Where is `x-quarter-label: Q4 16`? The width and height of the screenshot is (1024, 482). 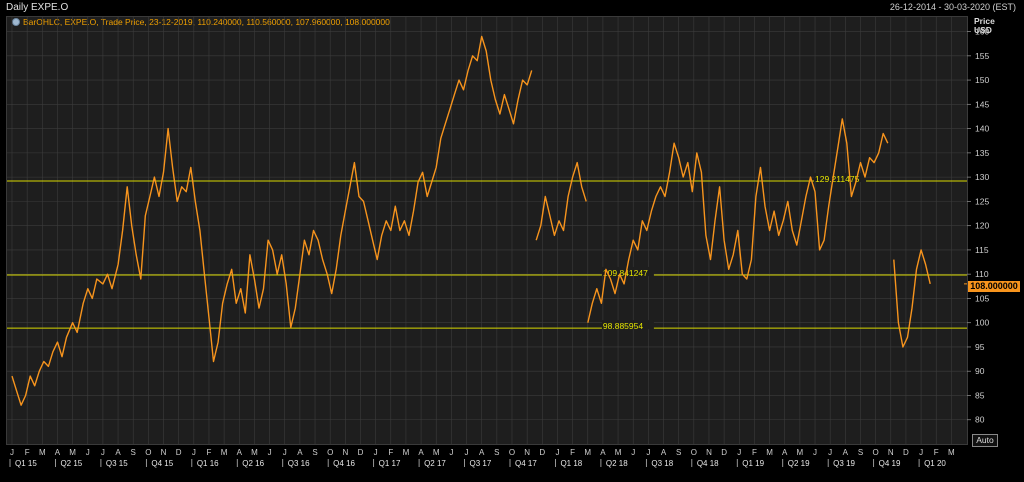 x-quarter-label: Q4 16 is located at coordinates (344, 463).